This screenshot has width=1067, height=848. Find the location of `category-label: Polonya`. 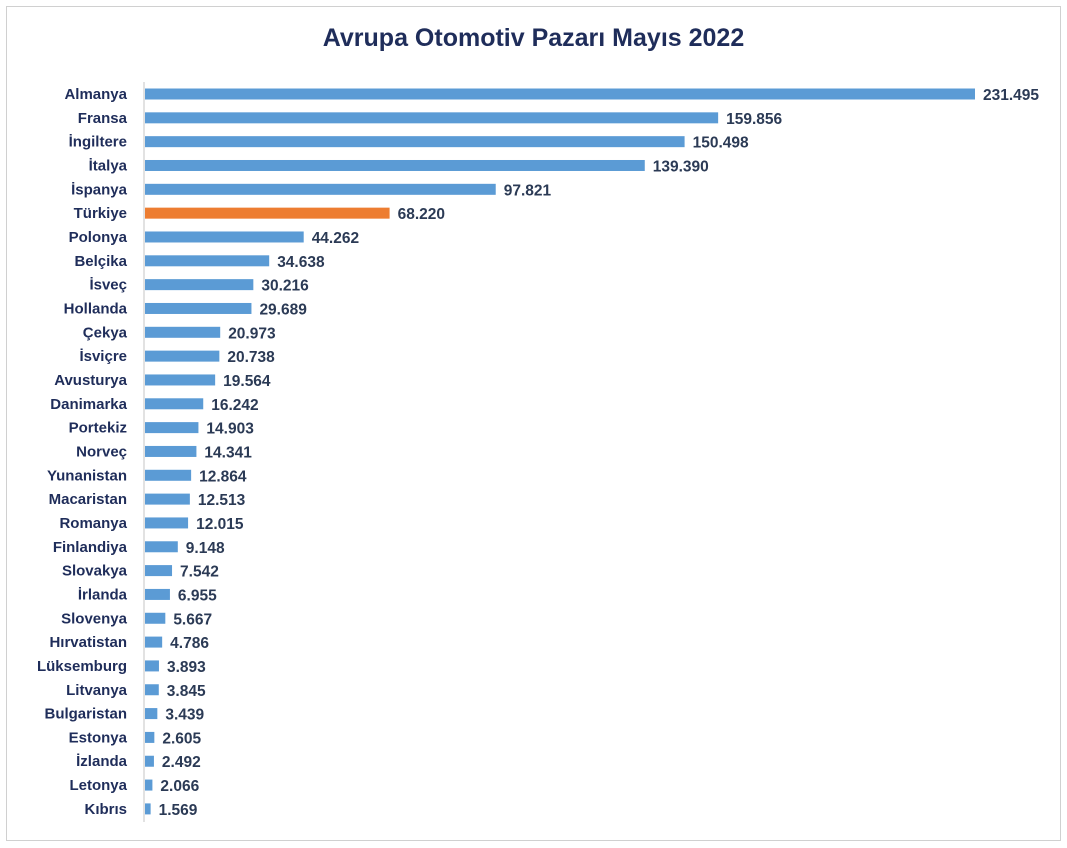

category-label: Polonya is located at coordinates (98, 237).